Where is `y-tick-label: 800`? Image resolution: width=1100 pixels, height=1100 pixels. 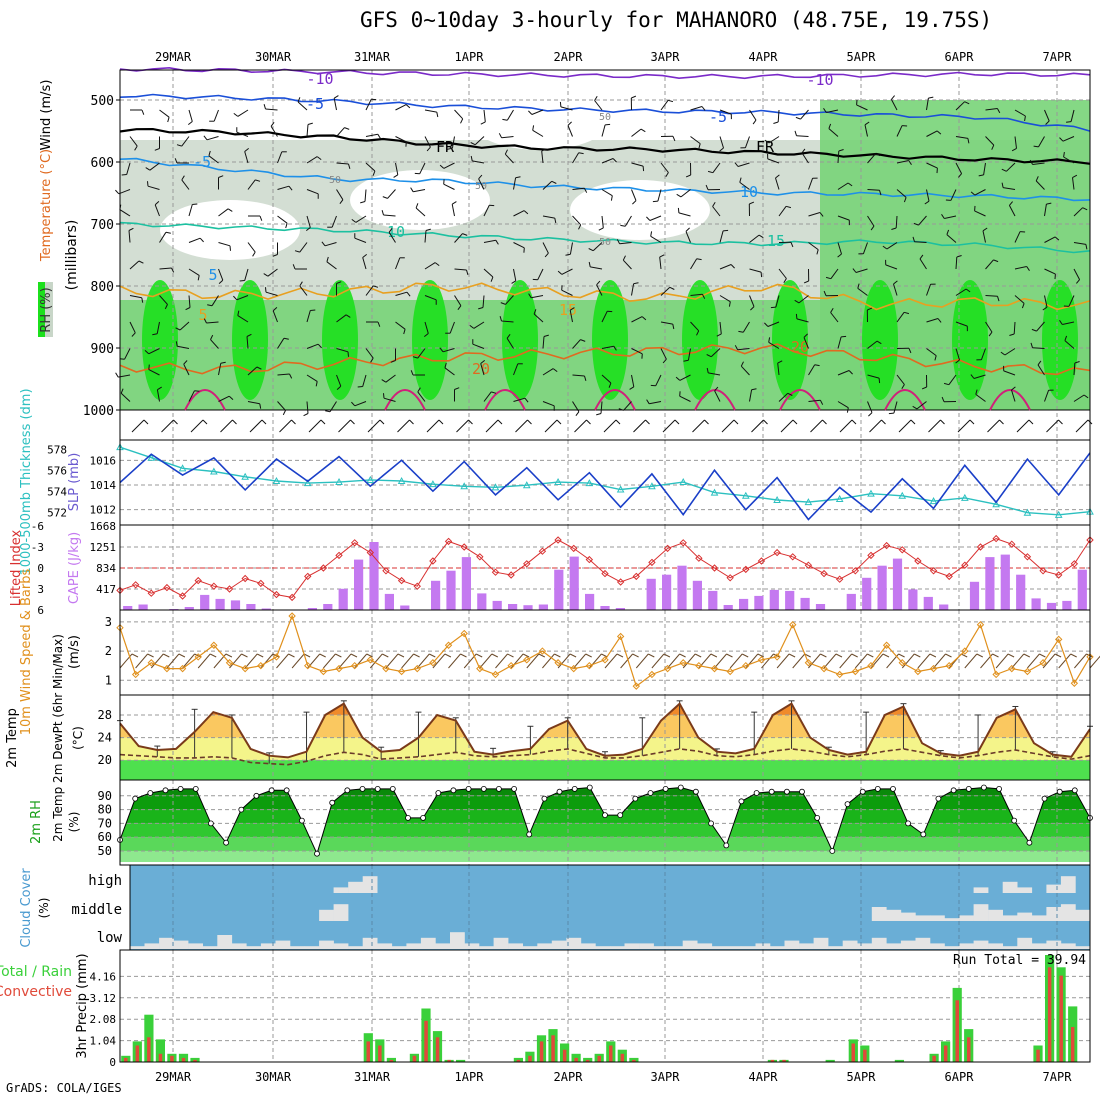
y-tick-label: 800 is located at coordinates (102, 287).